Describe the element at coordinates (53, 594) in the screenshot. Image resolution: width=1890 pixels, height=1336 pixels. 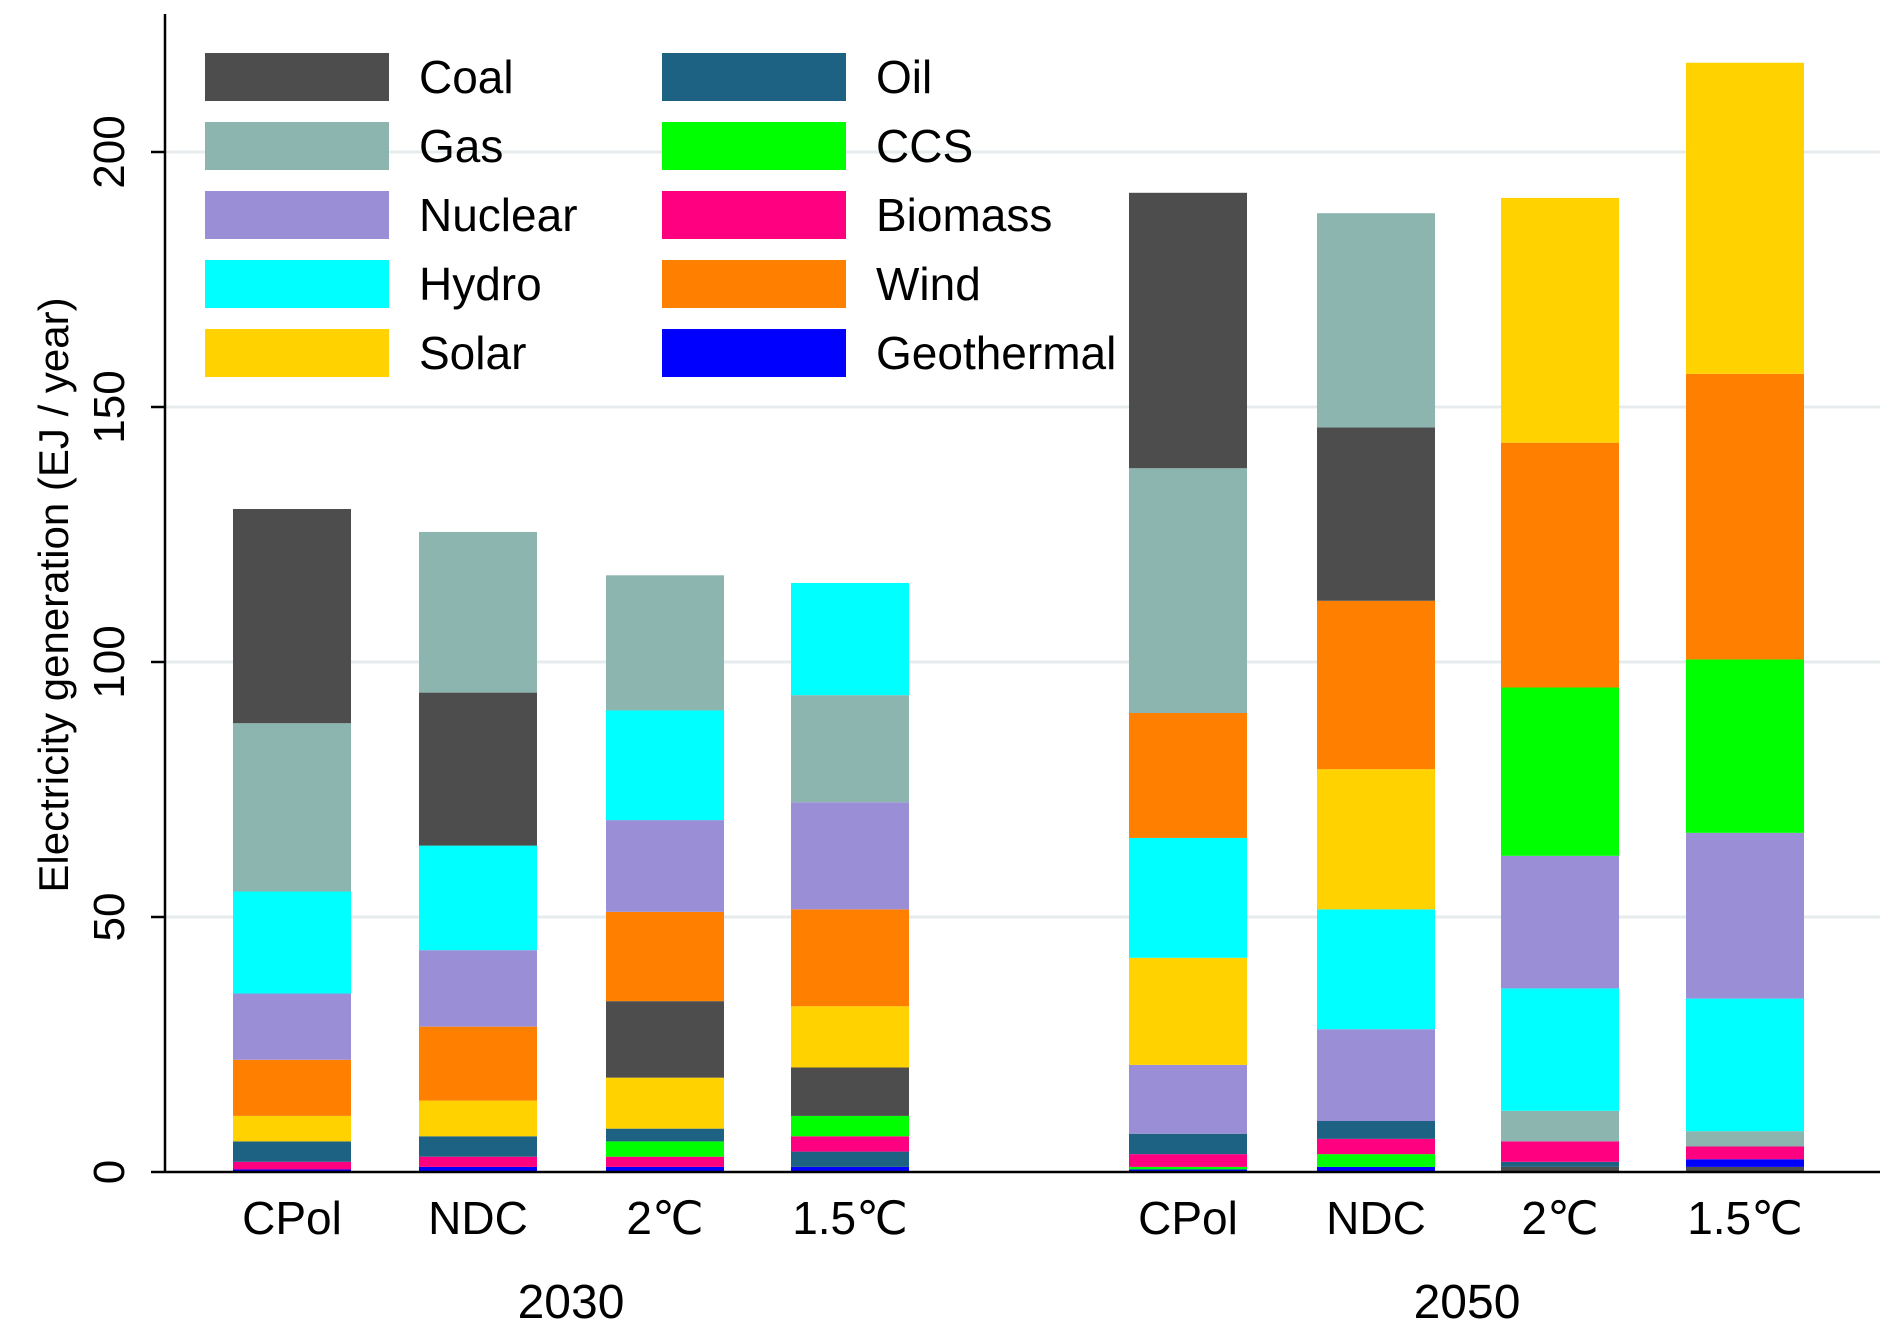
I see `y-axis-title: Electricity generation (EJ / year)` at that location.